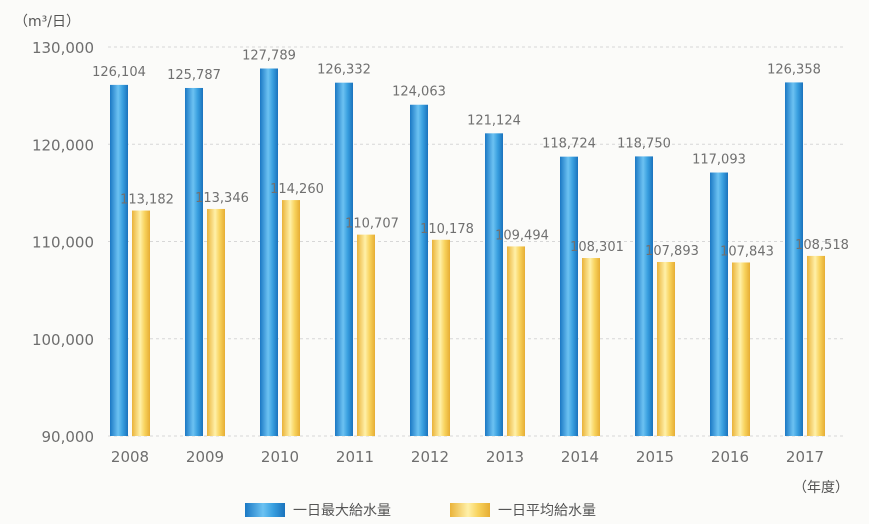 The width and height of the screenshot is (869, 524). I want to click on x-tick-label: 2014, so click(580, 457).